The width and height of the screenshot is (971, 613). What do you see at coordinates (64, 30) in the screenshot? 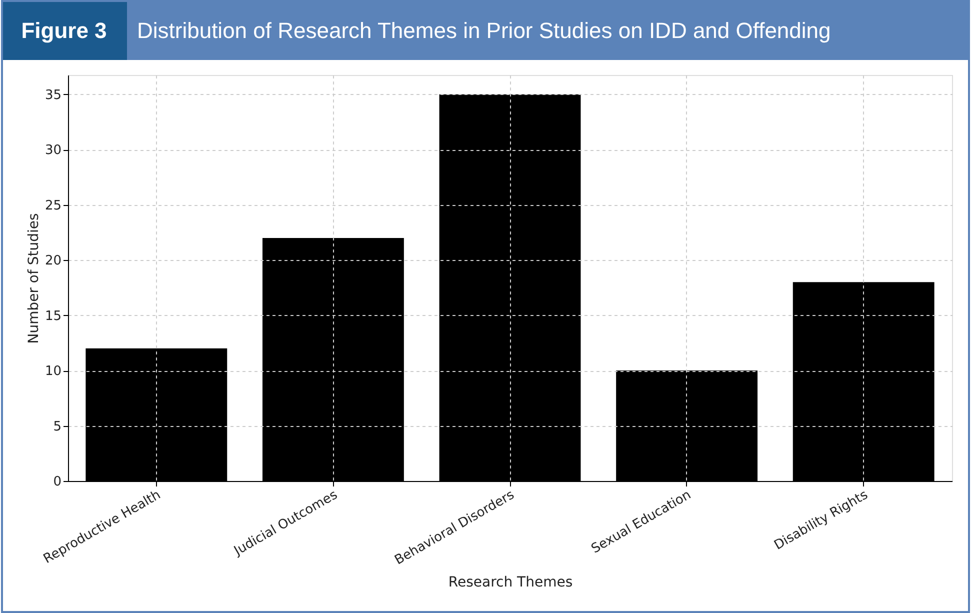
I see `chart-title: Figure 3` at bounding box center [64, 30].